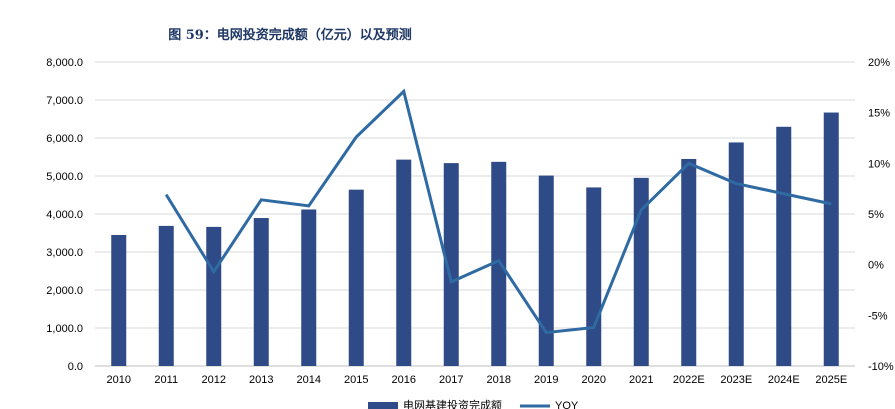  What do you see at coordinates (356, 380) in the screenshot?
I see `x-tick-label: 2015` at bounding box center [356, 380].